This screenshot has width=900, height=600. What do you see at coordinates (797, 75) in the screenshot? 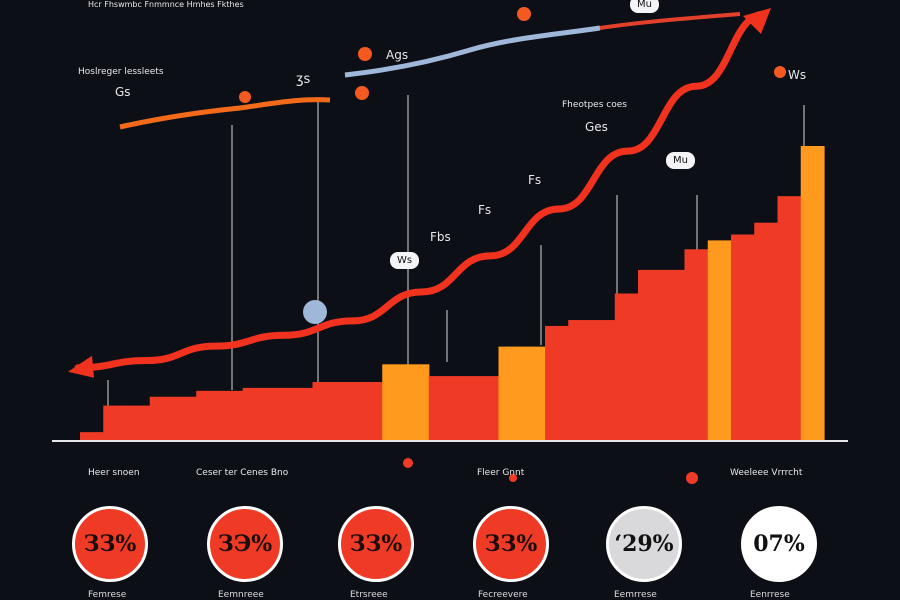
I see `label-8: Ws` at bounding box center [797, 75].